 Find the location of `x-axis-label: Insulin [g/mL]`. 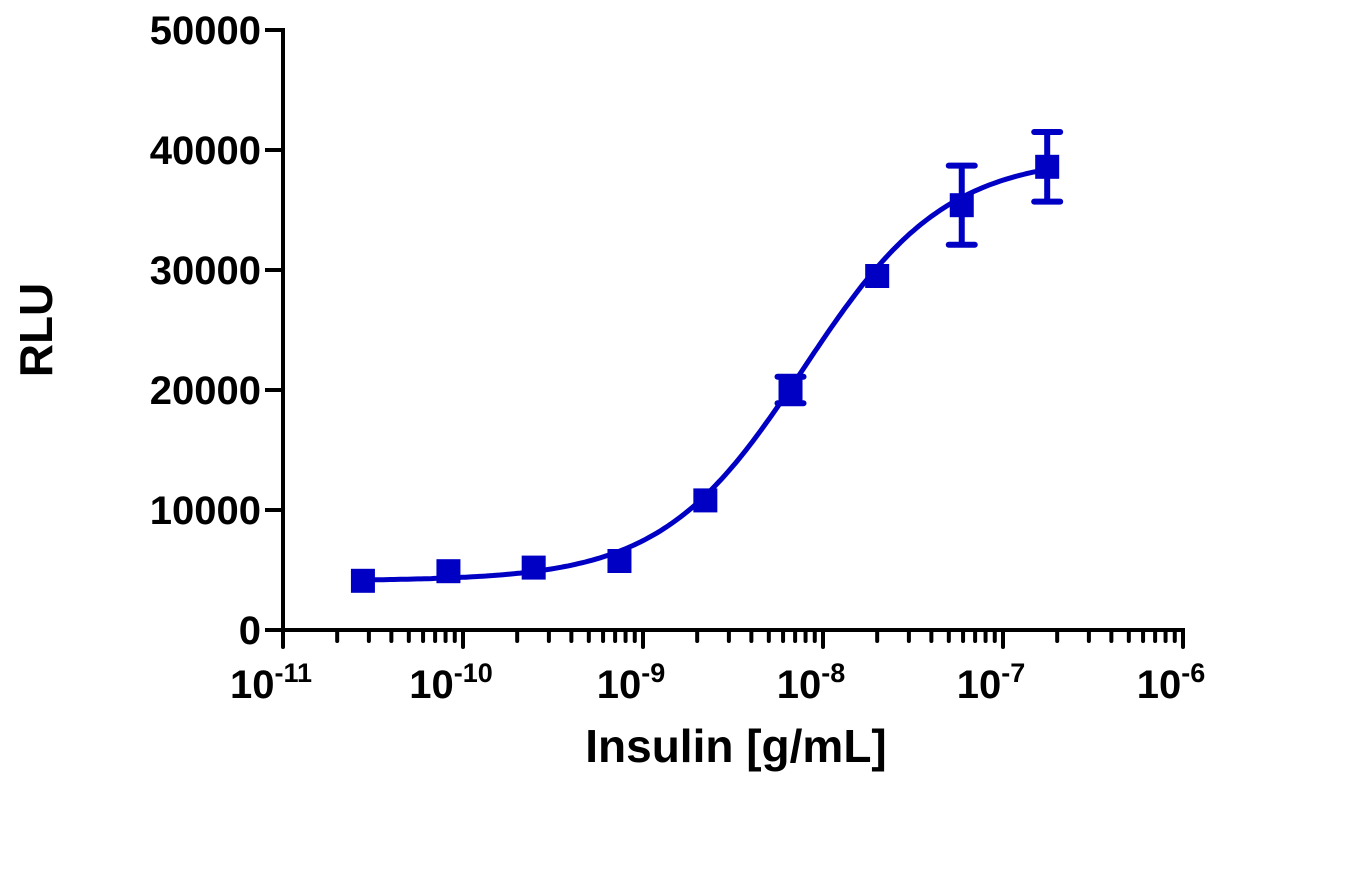

x-axis-label: Insulin [g/mL] is located at coordinates (736, 746).